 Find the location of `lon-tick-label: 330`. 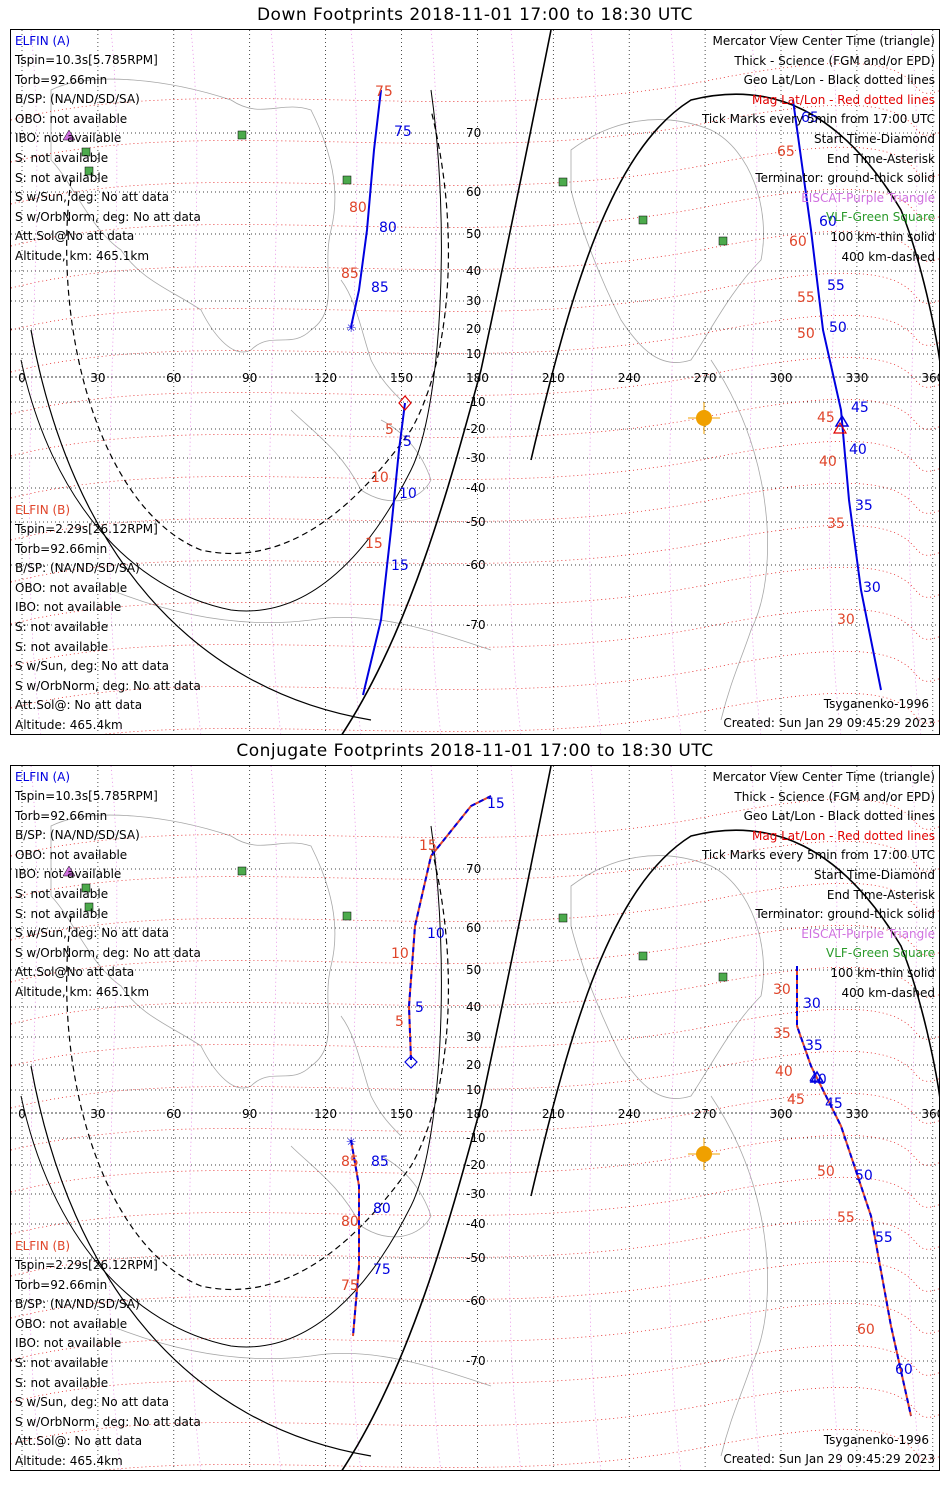

lon-tick-label: 330 is located at coordinates (856, 378).